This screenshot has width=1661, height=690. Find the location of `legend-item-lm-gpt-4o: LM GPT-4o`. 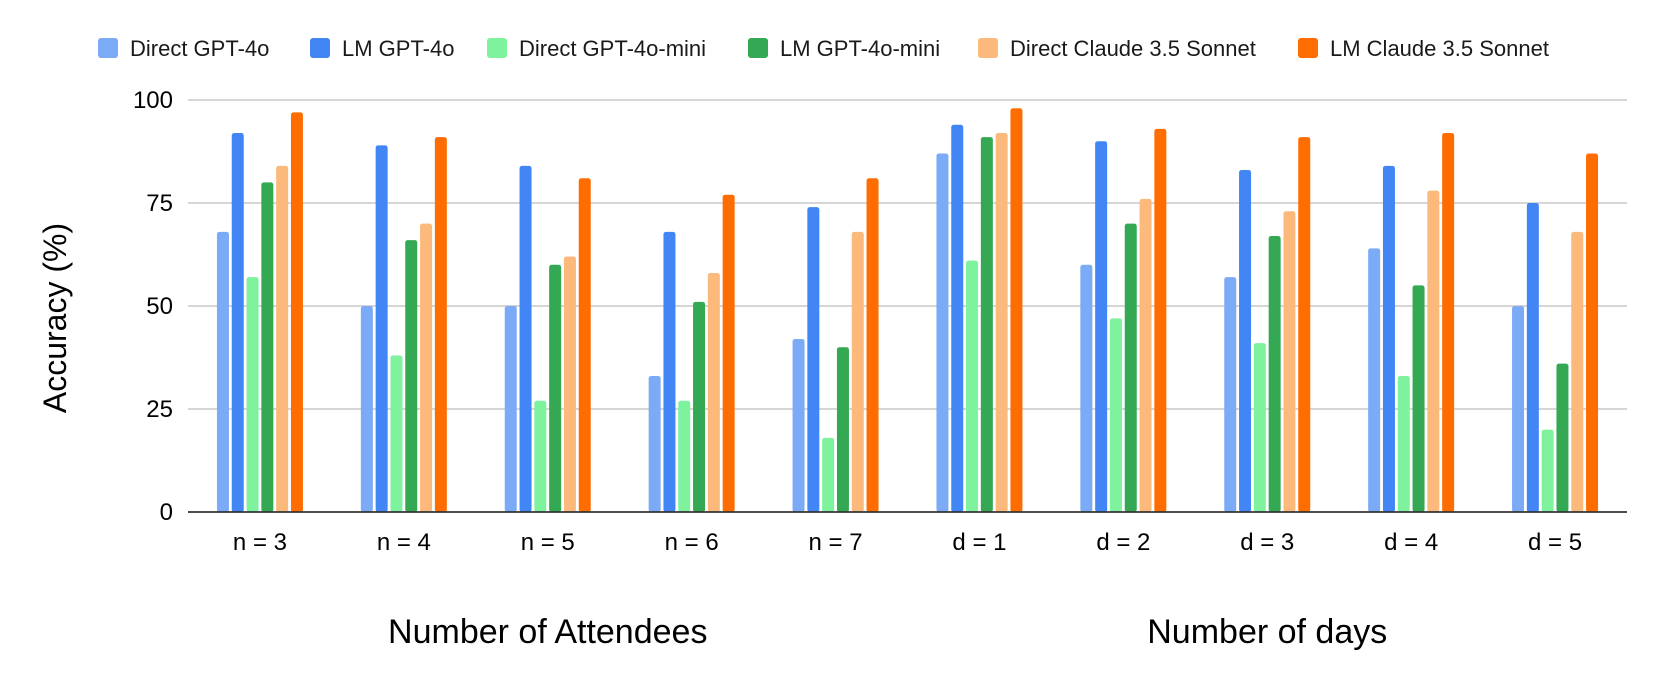

legend-item-lm-gpt-4o: LM GPT-4o is located at coordinates (382, 48).